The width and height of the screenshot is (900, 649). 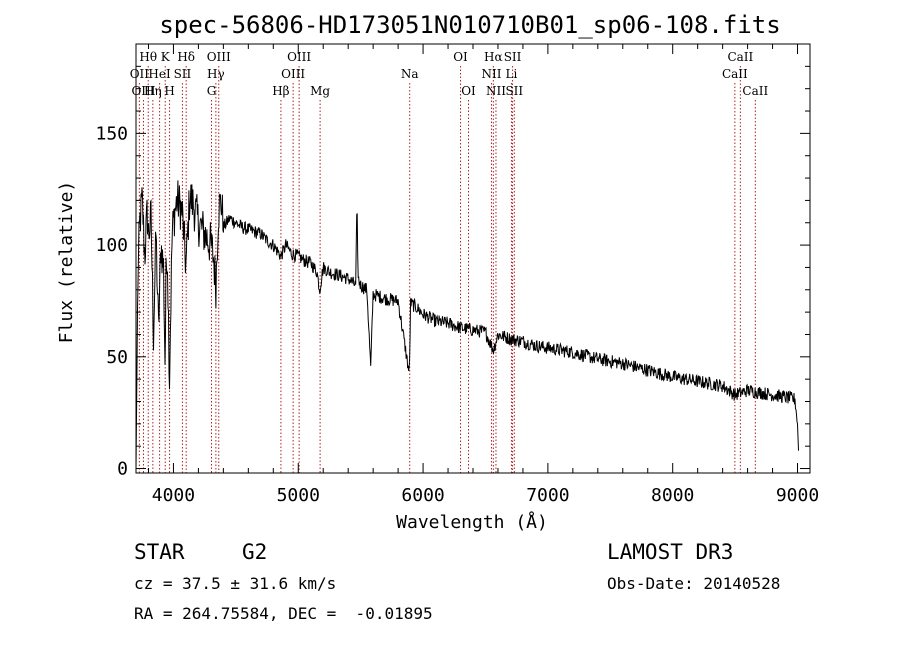 What do you see at coordinates (216, 74) in the screenshot?
I see `line-marker-label: Hγ` at bounding box center [216, 74].